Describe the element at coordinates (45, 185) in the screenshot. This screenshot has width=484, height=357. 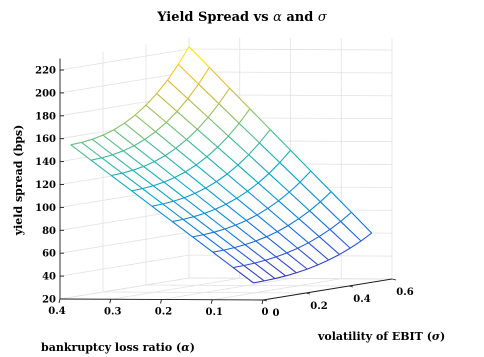
I see `z-tick-label: 120` at that location.